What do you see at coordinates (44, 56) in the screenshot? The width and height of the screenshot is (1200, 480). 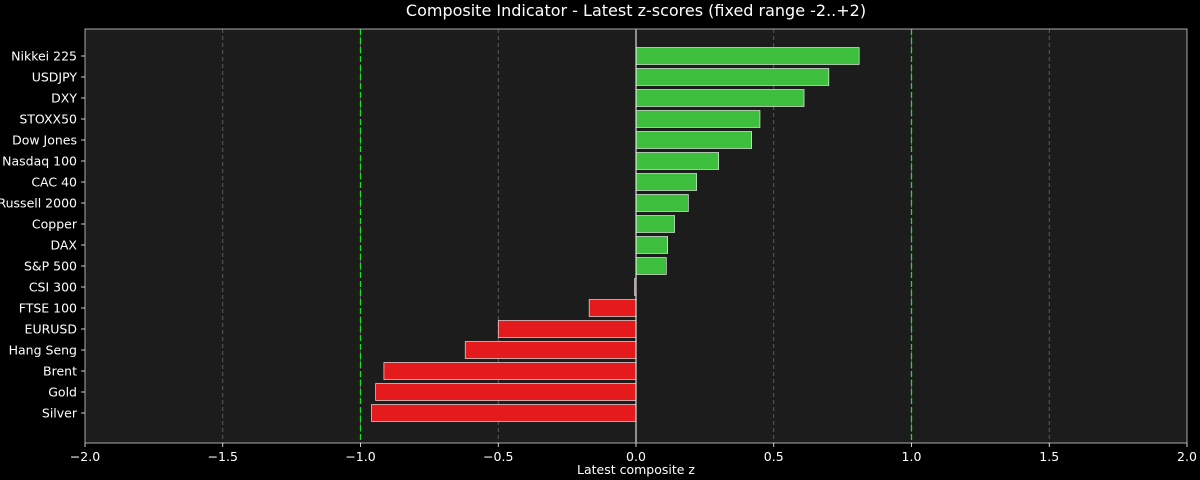 I see `y-tick-label: Nikkei 225` at bounding box center [44, 56].